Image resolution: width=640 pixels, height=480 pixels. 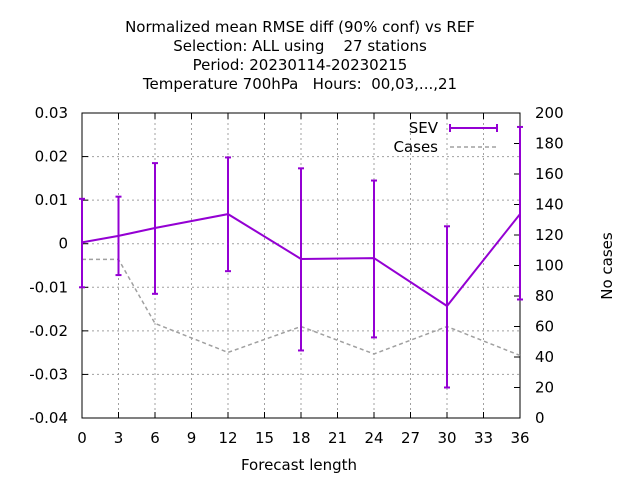 What do you see at coordinates (483, 438) in the screenshot?
I see `x-tick-label: 33` at bounding box center [483, 438].